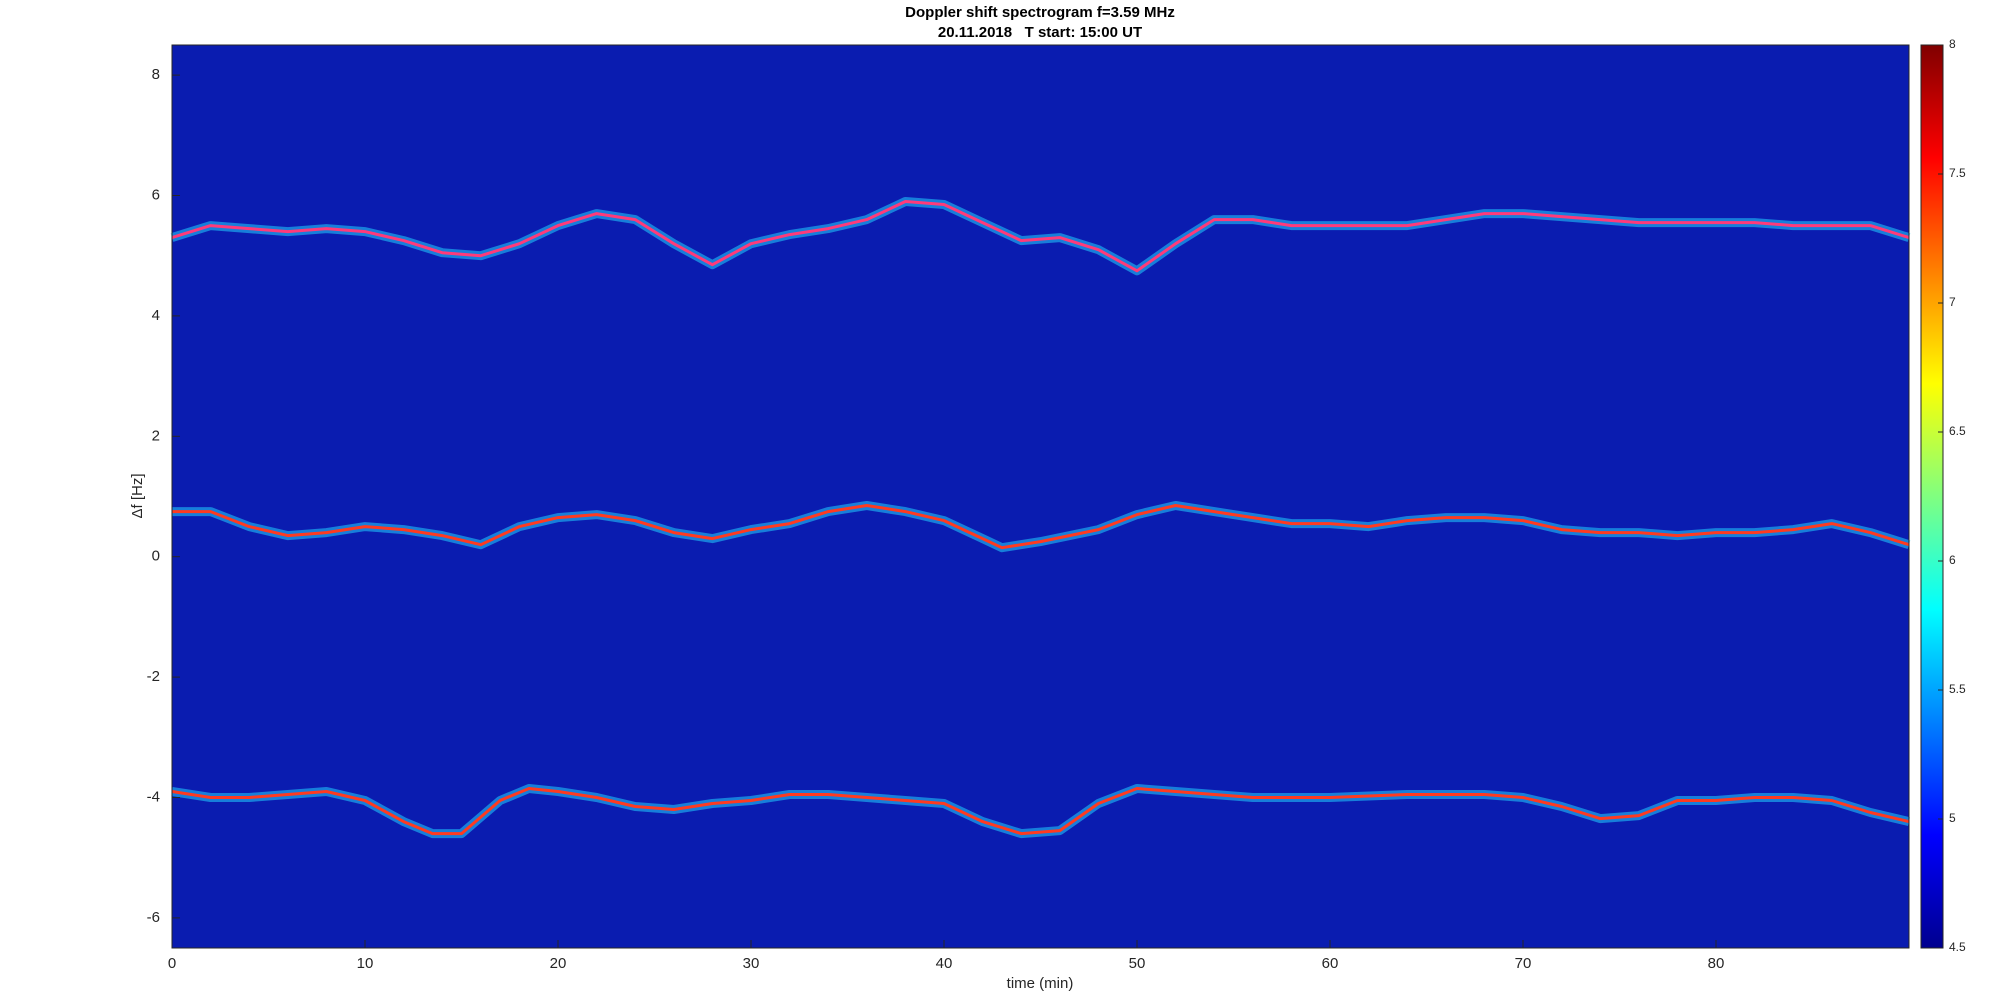 The image size is (2000, 1003). What do you see at coordinates (156, 435) in the screenshot?
I see `y-tick-label: 2` at bounding box center [156, 435].